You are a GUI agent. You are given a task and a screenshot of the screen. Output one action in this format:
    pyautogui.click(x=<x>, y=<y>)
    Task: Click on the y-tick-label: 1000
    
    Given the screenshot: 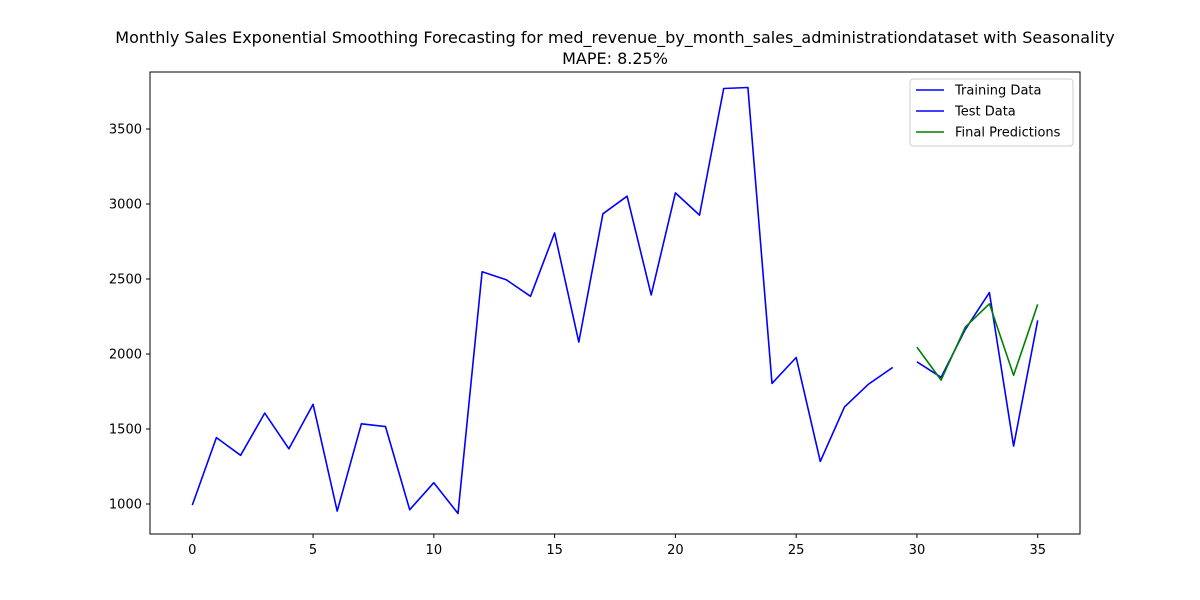 What is the action you would take?
    pyautogui.click(x=125, y=505)
    